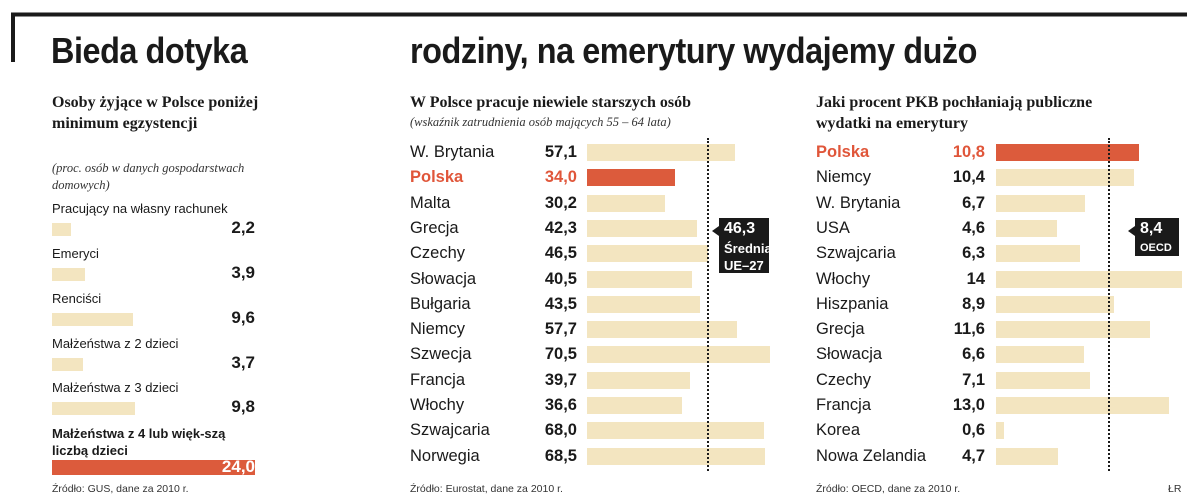 The height and width of the screenshot is (501, 1200). What do you see at coordinates (560, 177) in the screenshot?
I see `employment-value-label: 34,0` at bounding box center [560, 177].